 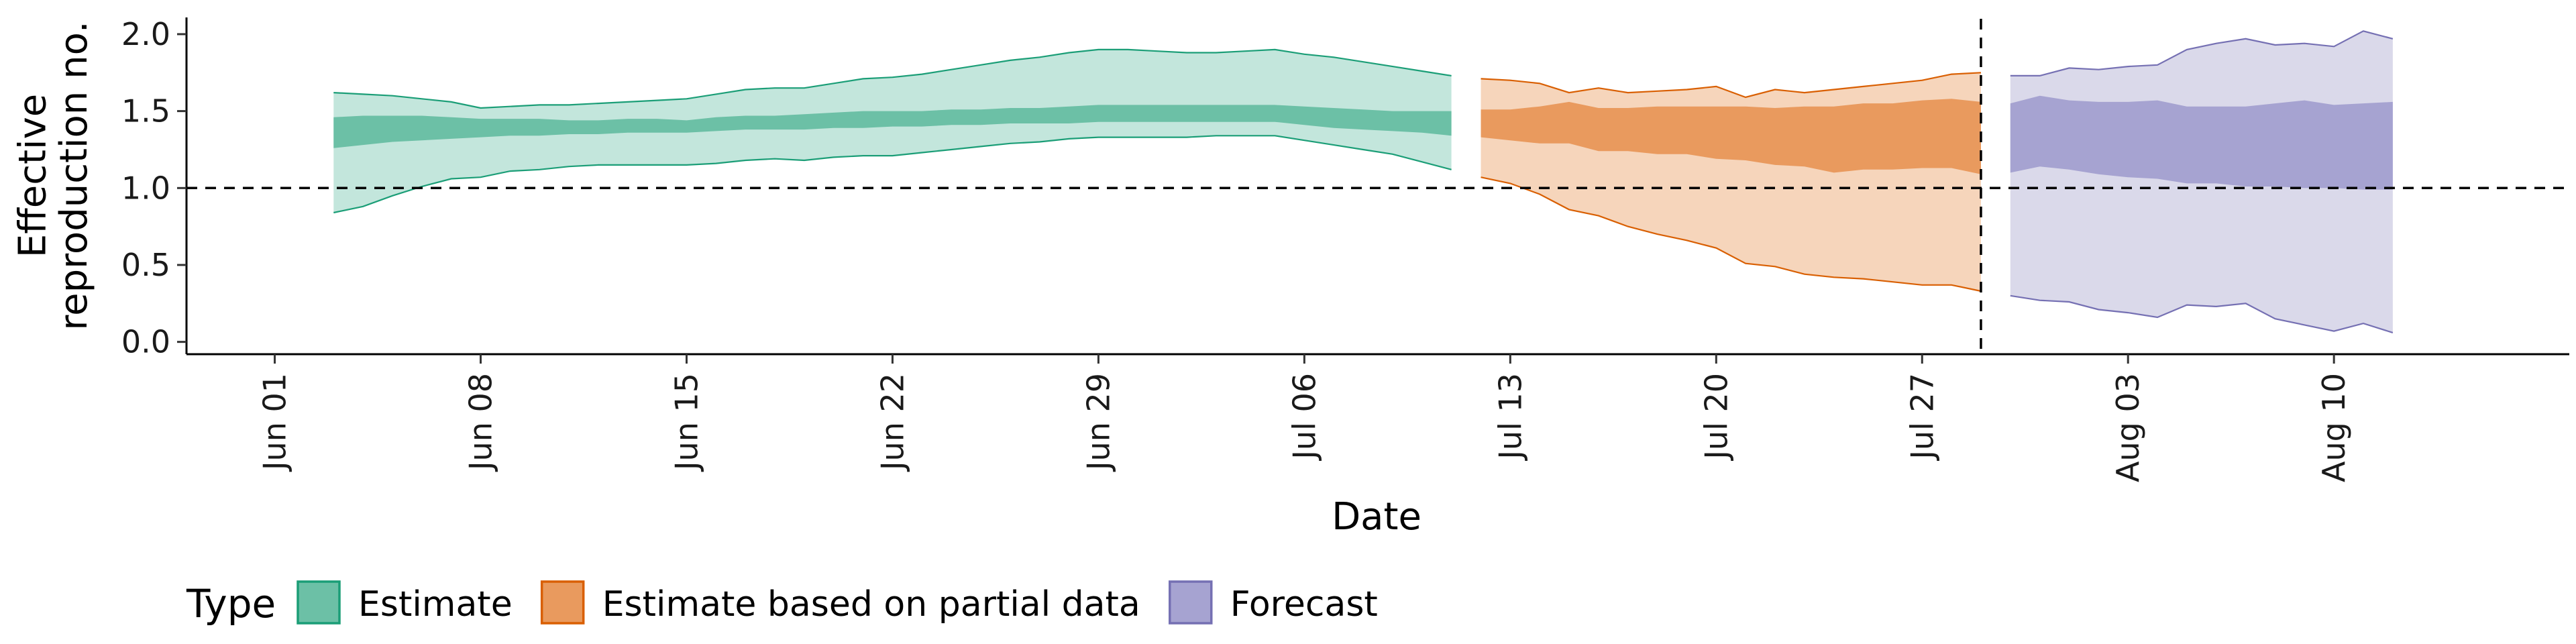 What do you see at coordinates (319, 602) in the screenshot?
I see `legend-key-estimate` at bounding box center [319, 602].